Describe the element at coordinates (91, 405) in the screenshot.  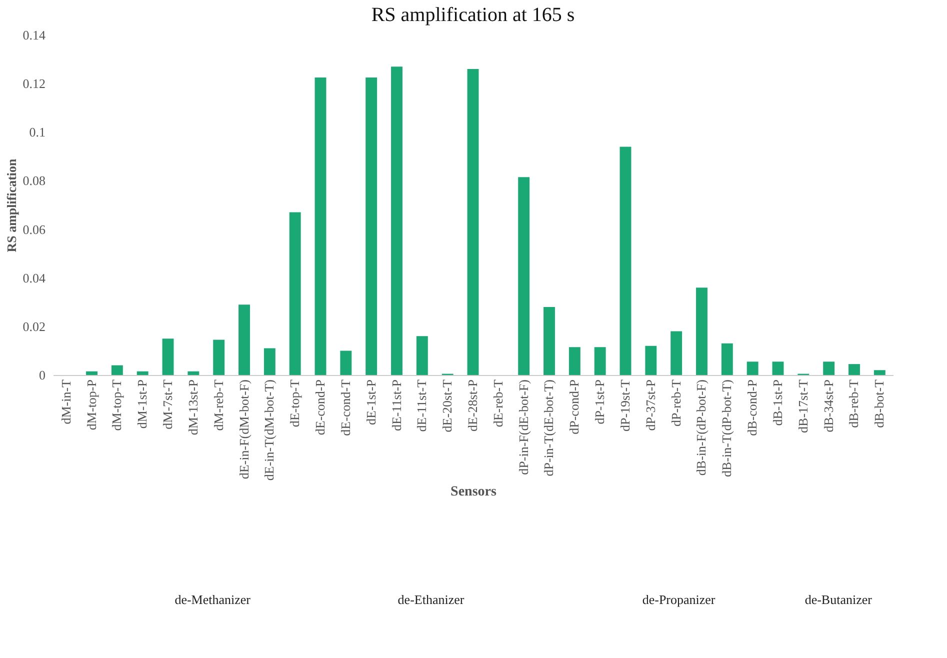
I see `x-tick-label: dM-top-P` at that location.